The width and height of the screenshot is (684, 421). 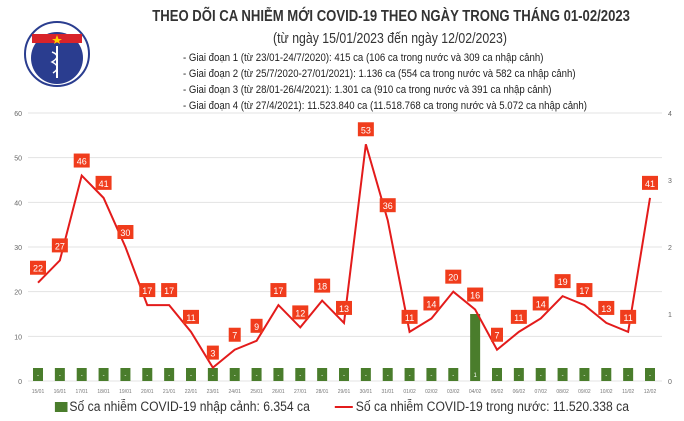 What do you see at coordinates (453, 278) in the screenshot?
I see `line-data-label: 20` at bounding box center [453, 278].